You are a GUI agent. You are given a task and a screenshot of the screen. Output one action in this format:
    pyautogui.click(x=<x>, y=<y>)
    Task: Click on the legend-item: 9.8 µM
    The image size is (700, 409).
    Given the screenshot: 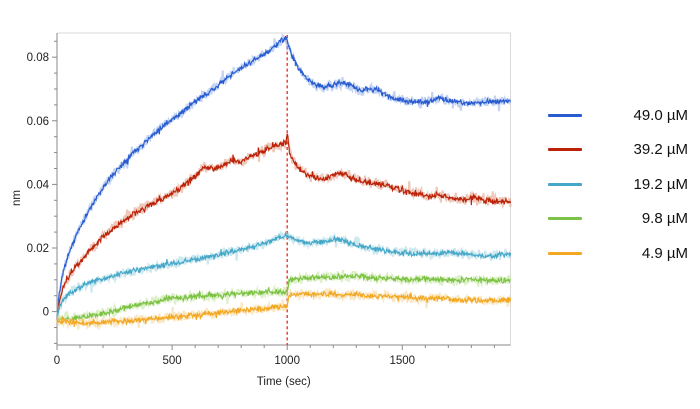 What is the action you would take?
    pyautogui.click(x=618, y=219)
    